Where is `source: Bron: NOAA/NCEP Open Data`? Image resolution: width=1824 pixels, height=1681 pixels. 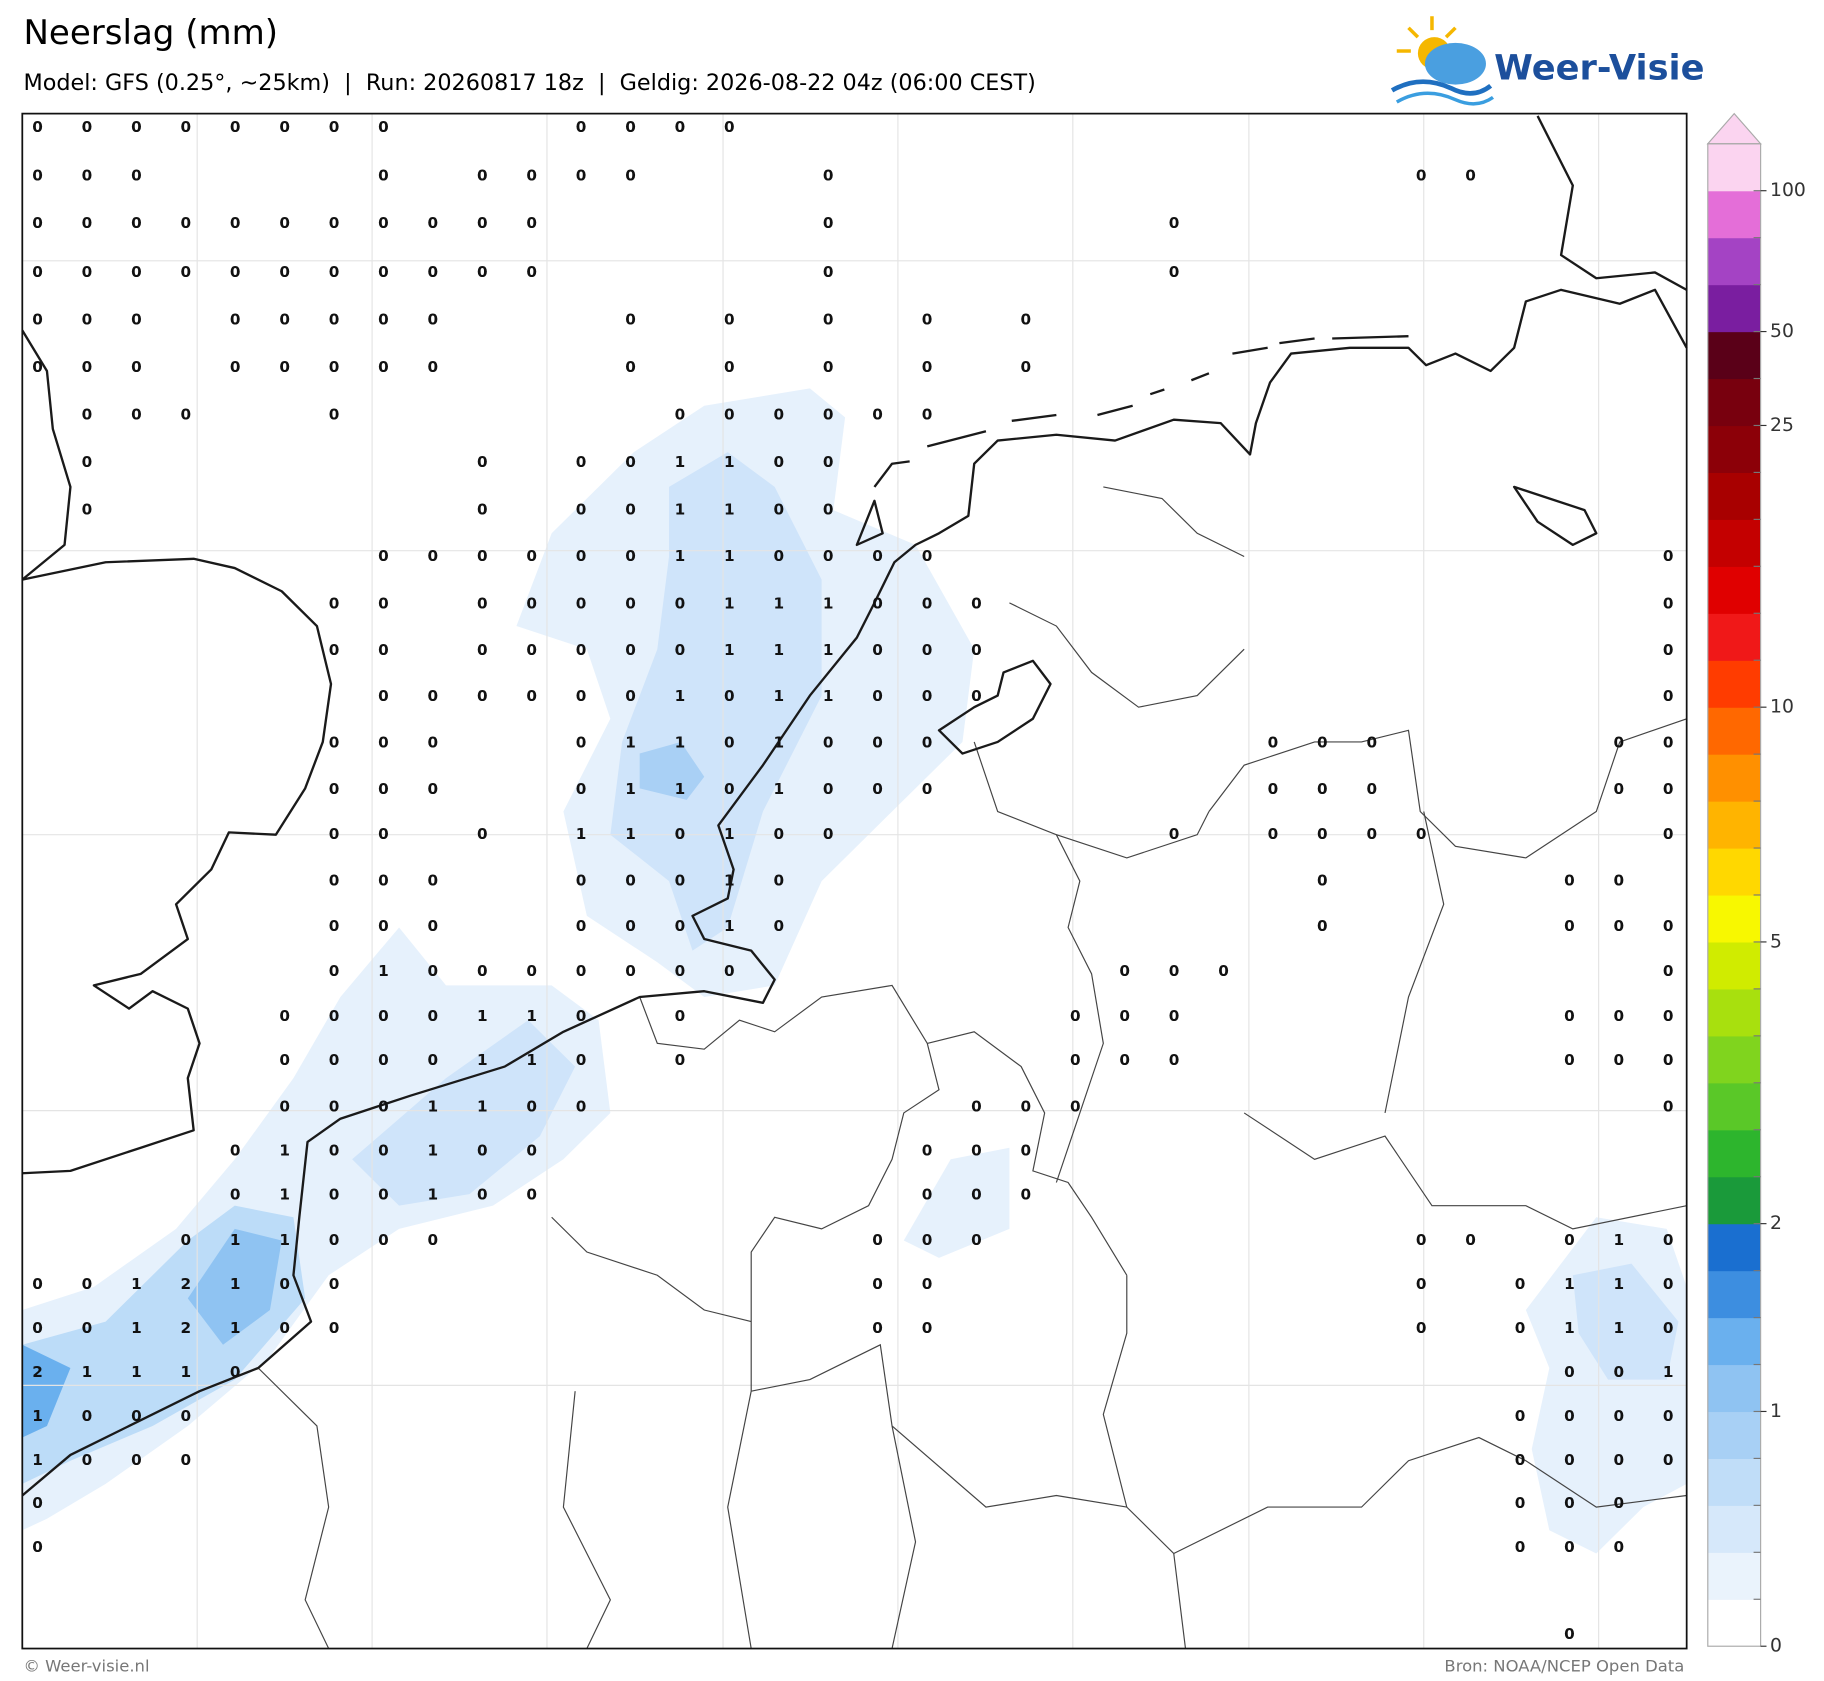 source: Bron: NOAA/NCEP Open Data is located at coordinates (1564, 1666).